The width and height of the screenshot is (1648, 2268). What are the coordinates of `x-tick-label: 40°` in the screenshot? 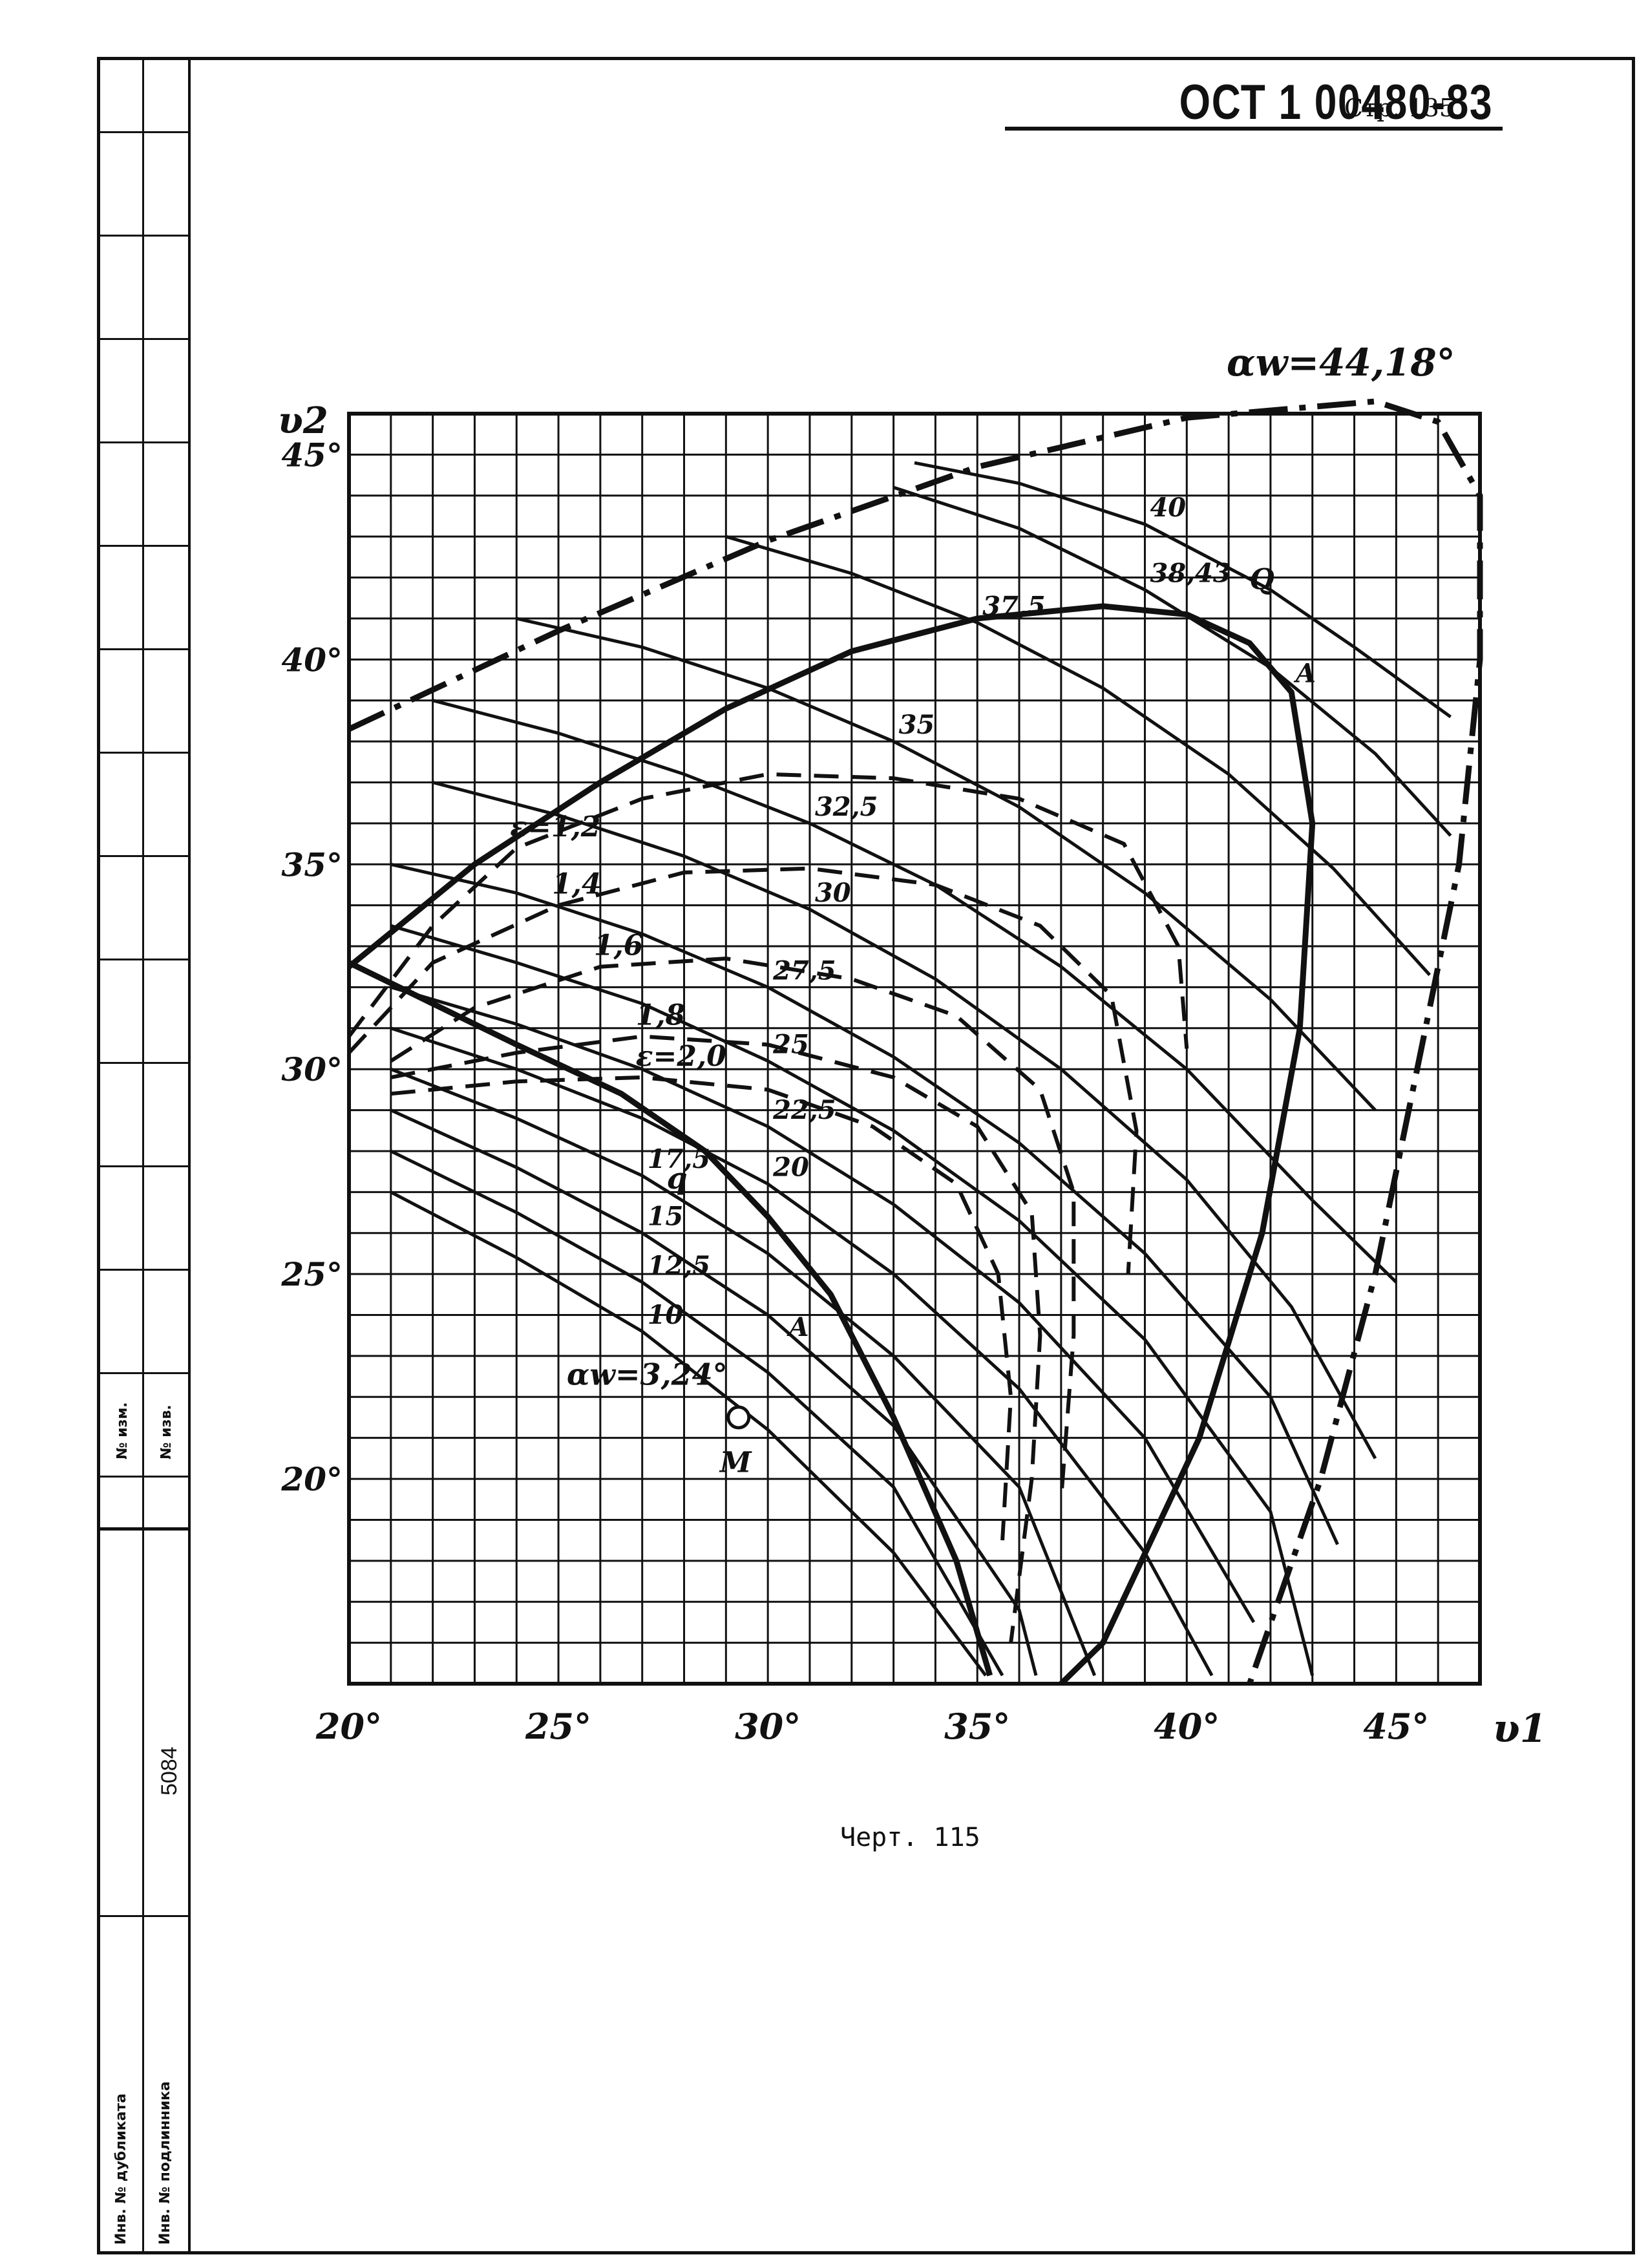 It's located at (1187, 1726).